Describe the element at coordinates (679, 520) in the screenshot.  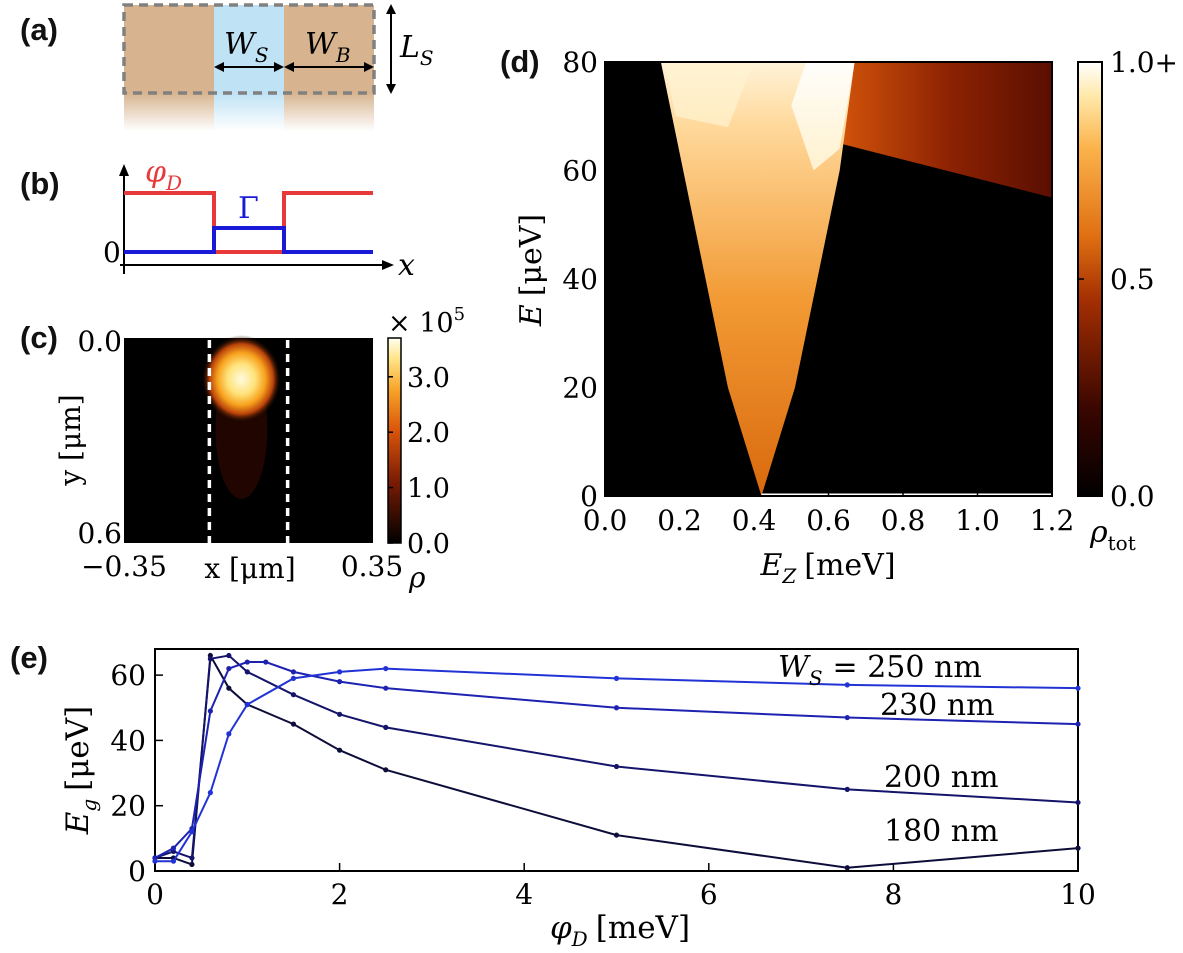
I see `d-x-tick-label: 0.2` at that location.